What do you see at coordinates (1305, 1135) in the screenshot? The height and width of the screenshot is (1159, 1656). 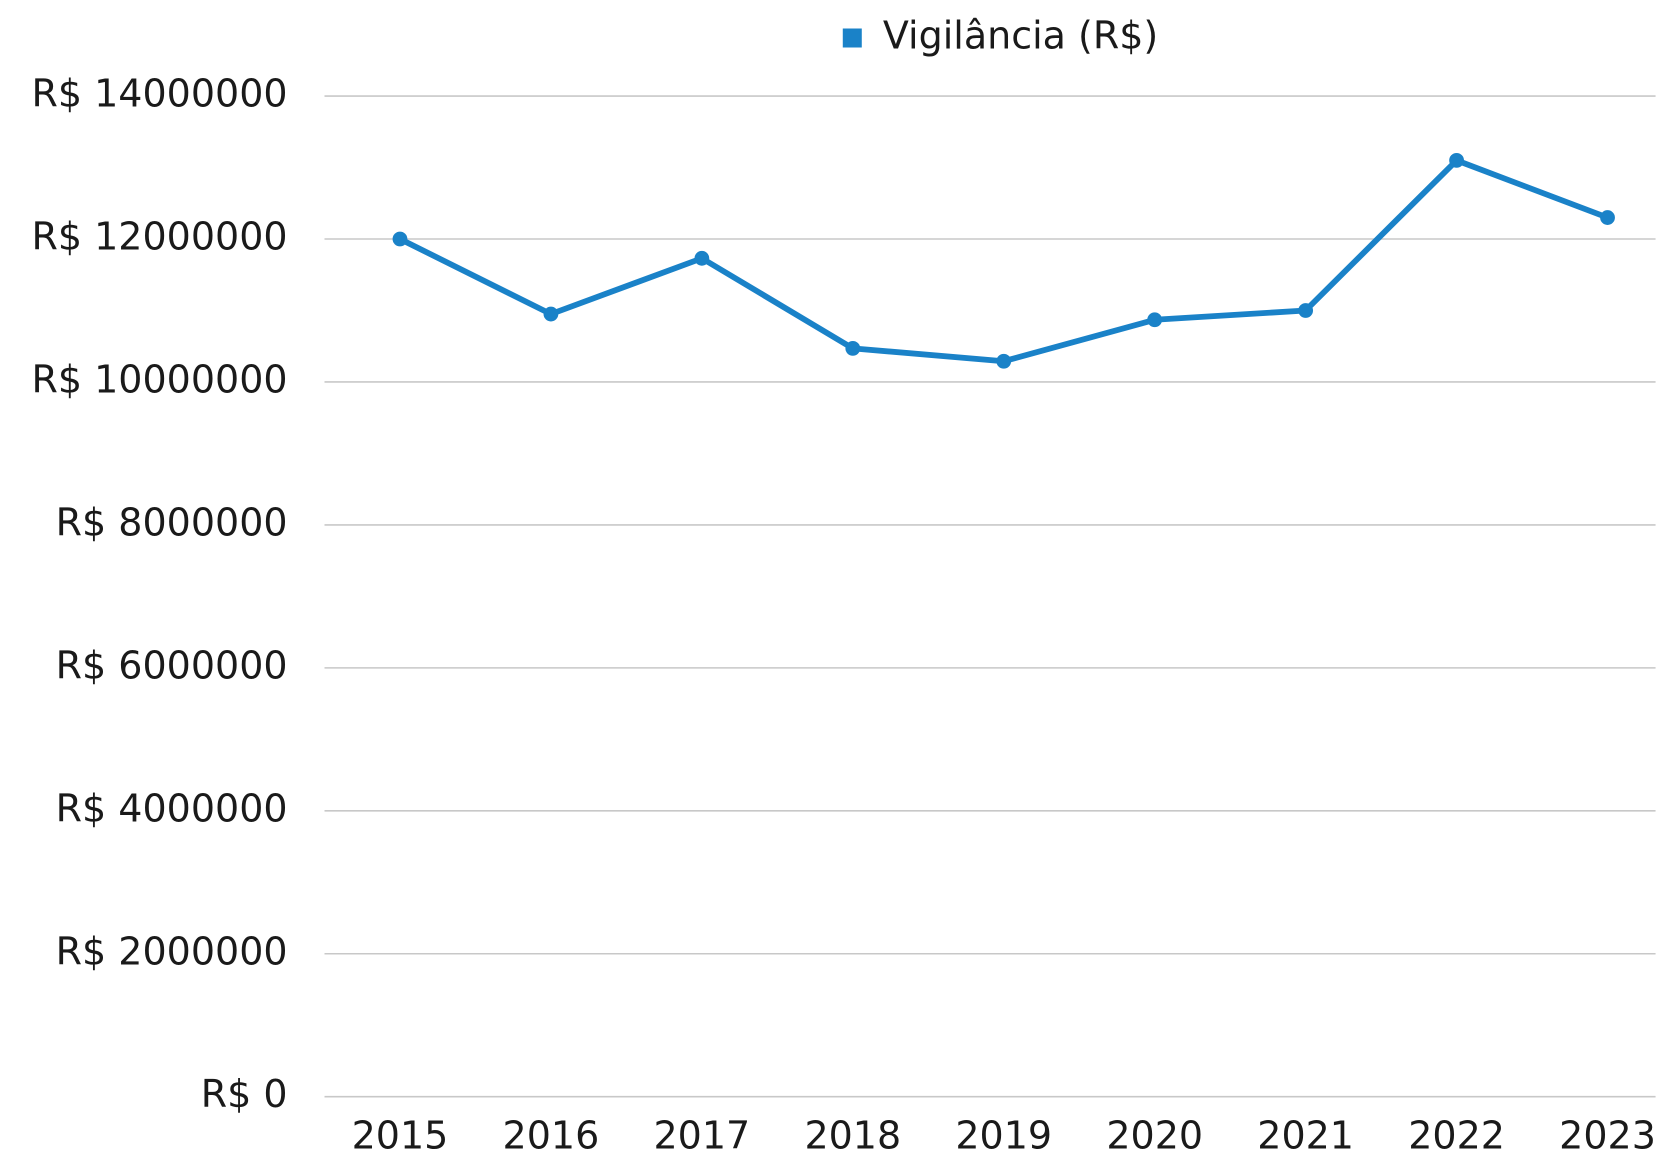 I see `x-tick-label: 2021` at bounding box center [1305, 1135].